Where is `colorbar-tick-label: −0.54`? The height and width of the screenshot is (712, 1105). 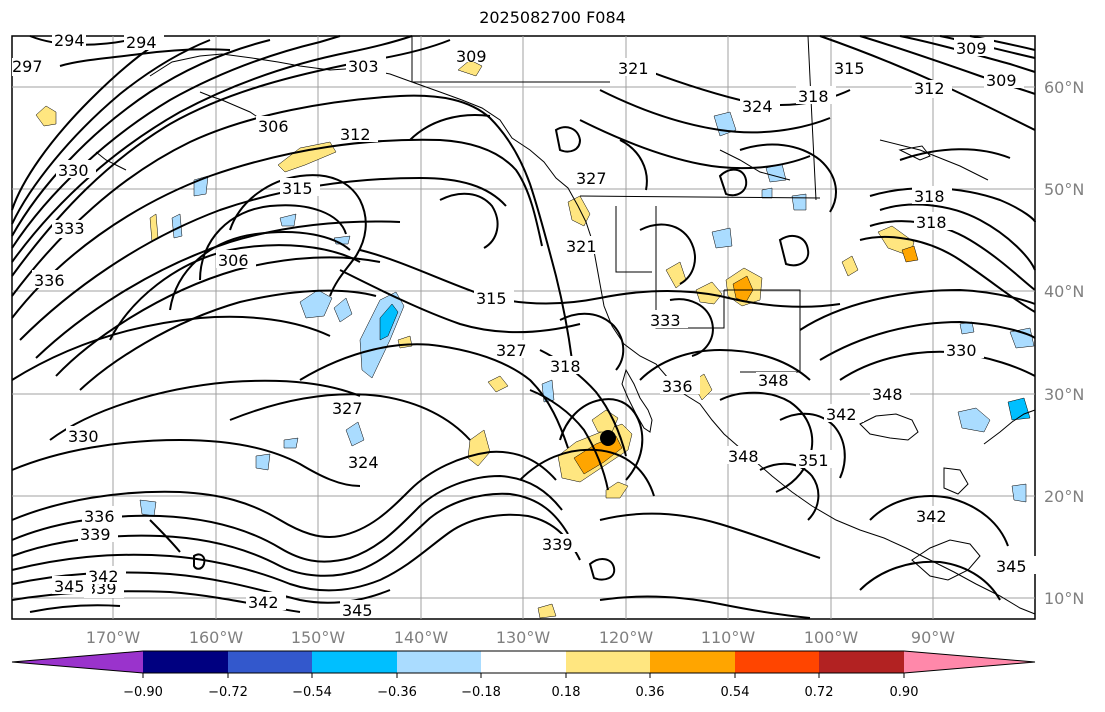 colorbar-tick-label: −0.54 is located at coordinates (312, 692).